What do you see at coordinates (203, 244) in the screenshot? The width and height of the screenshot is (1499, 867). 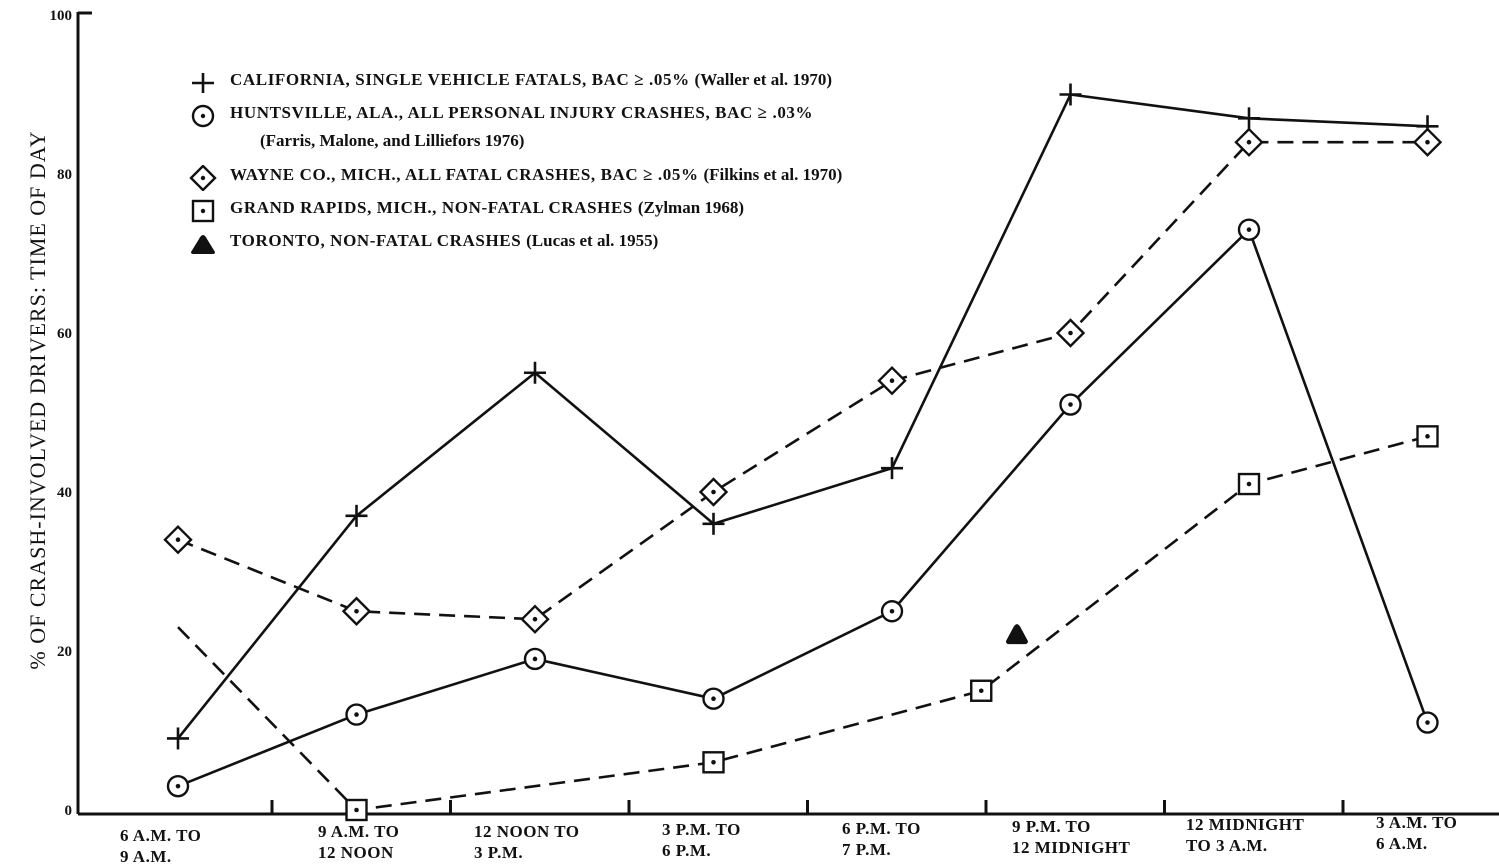 I see `triangle-marker-icon` at bounding box center [203, 244].